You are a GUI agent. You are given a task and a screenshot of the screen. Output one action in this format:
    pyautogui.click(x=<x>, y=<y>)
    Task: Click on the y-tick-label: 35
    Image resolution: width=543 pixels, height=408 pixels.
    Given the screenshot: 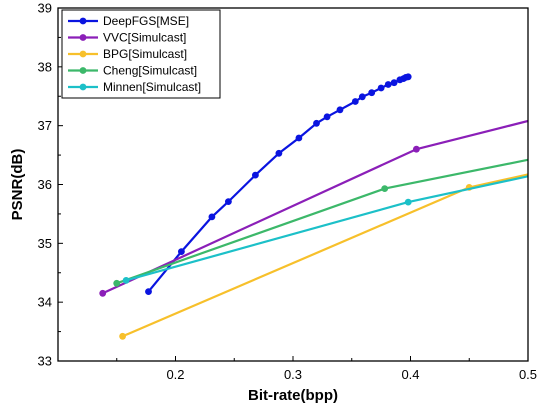 What is the action you would take?
    pyautogui.click(x=45, y=243)
    